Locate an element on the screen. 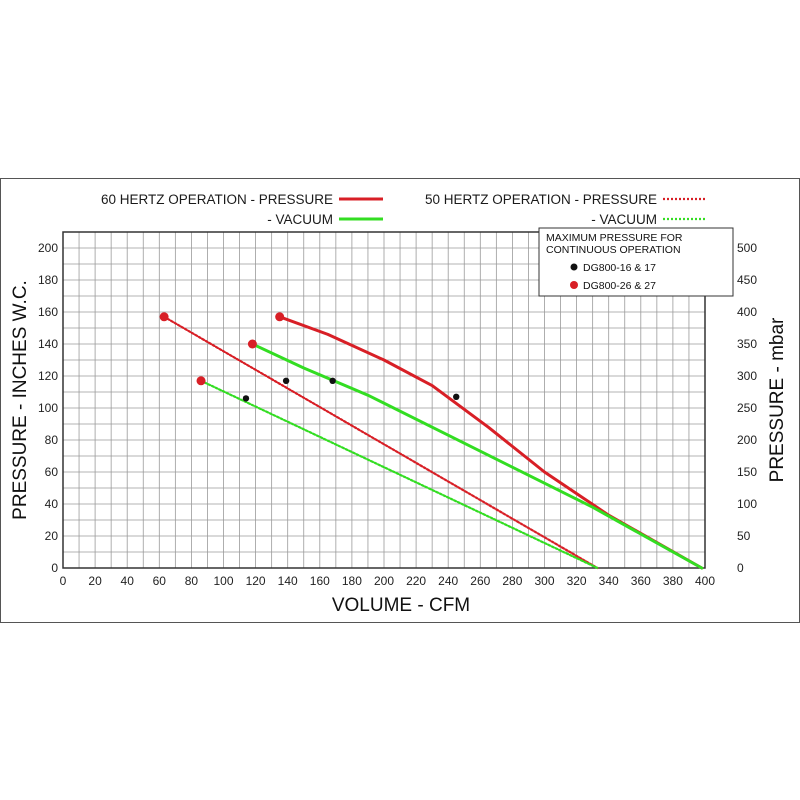 Image resolution: width=800 pixels, height=800 pixels. y2-axis-ticks: 0 50 100 150 200 250 300 350 400 450 500 is located at coordinates (747, 408).